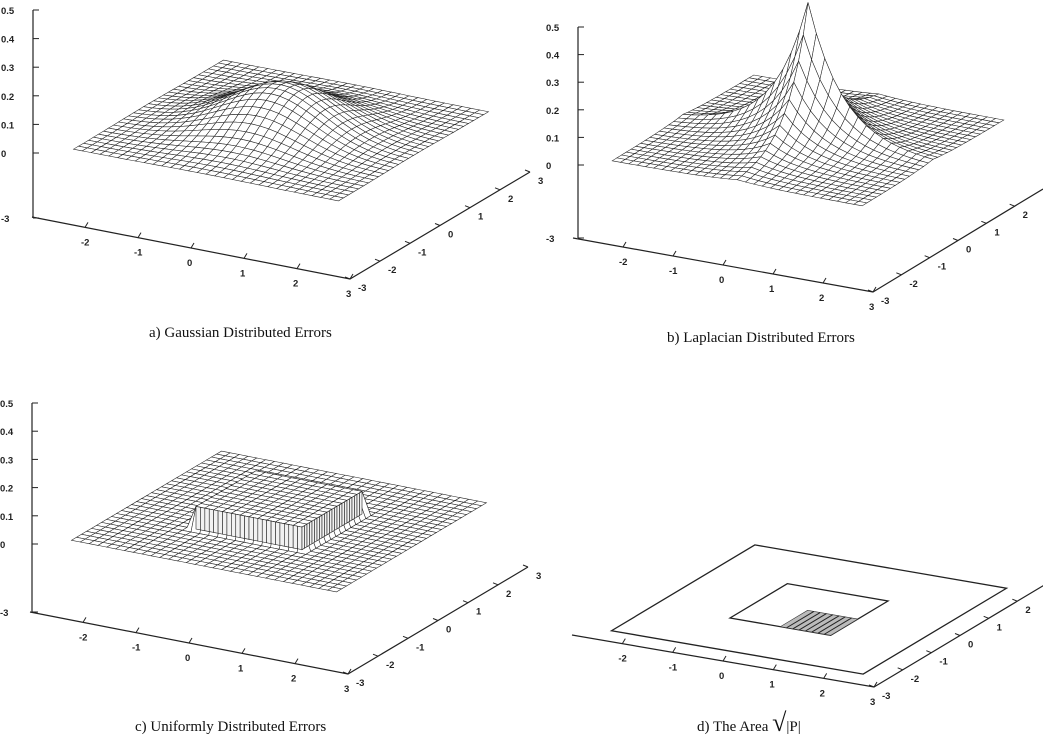 The width and height of the screenshot is (1043, 745). Describe the element at coordinates (1027, 610) in the screenshot. I see `y-tick-label-d-5: 2` at that location.